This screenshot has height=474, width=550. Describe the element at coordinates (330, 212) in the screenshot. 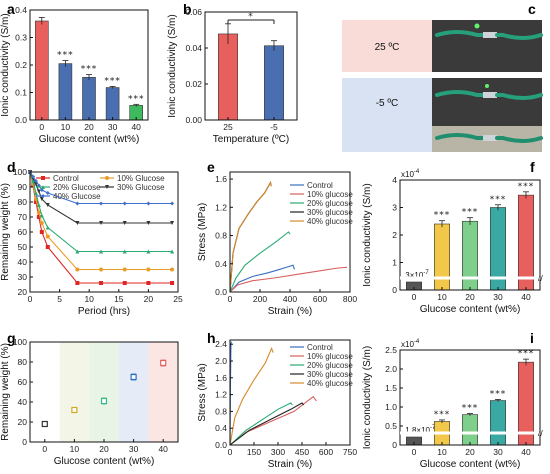

I see `legend-label: 30% glucose` at that location.